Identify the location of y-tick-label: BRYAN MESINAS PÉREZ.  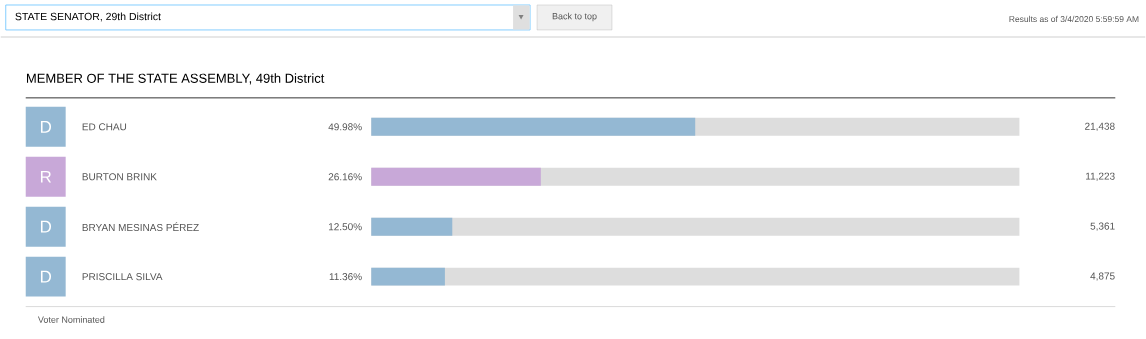
(140, 227).